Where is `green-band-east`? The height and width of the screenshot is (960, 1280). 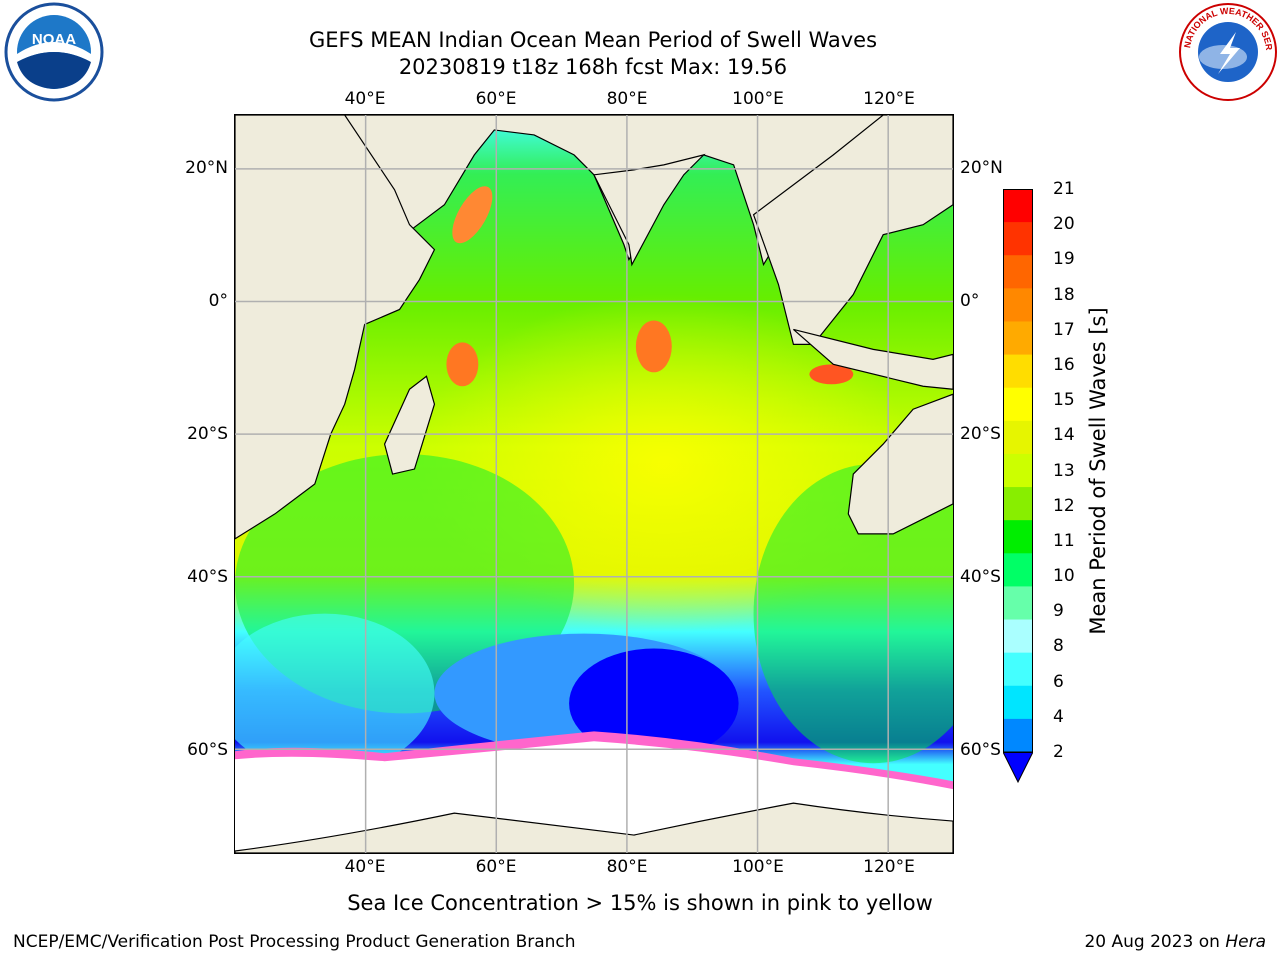 green-band-east is located at coordinates (853, 614).